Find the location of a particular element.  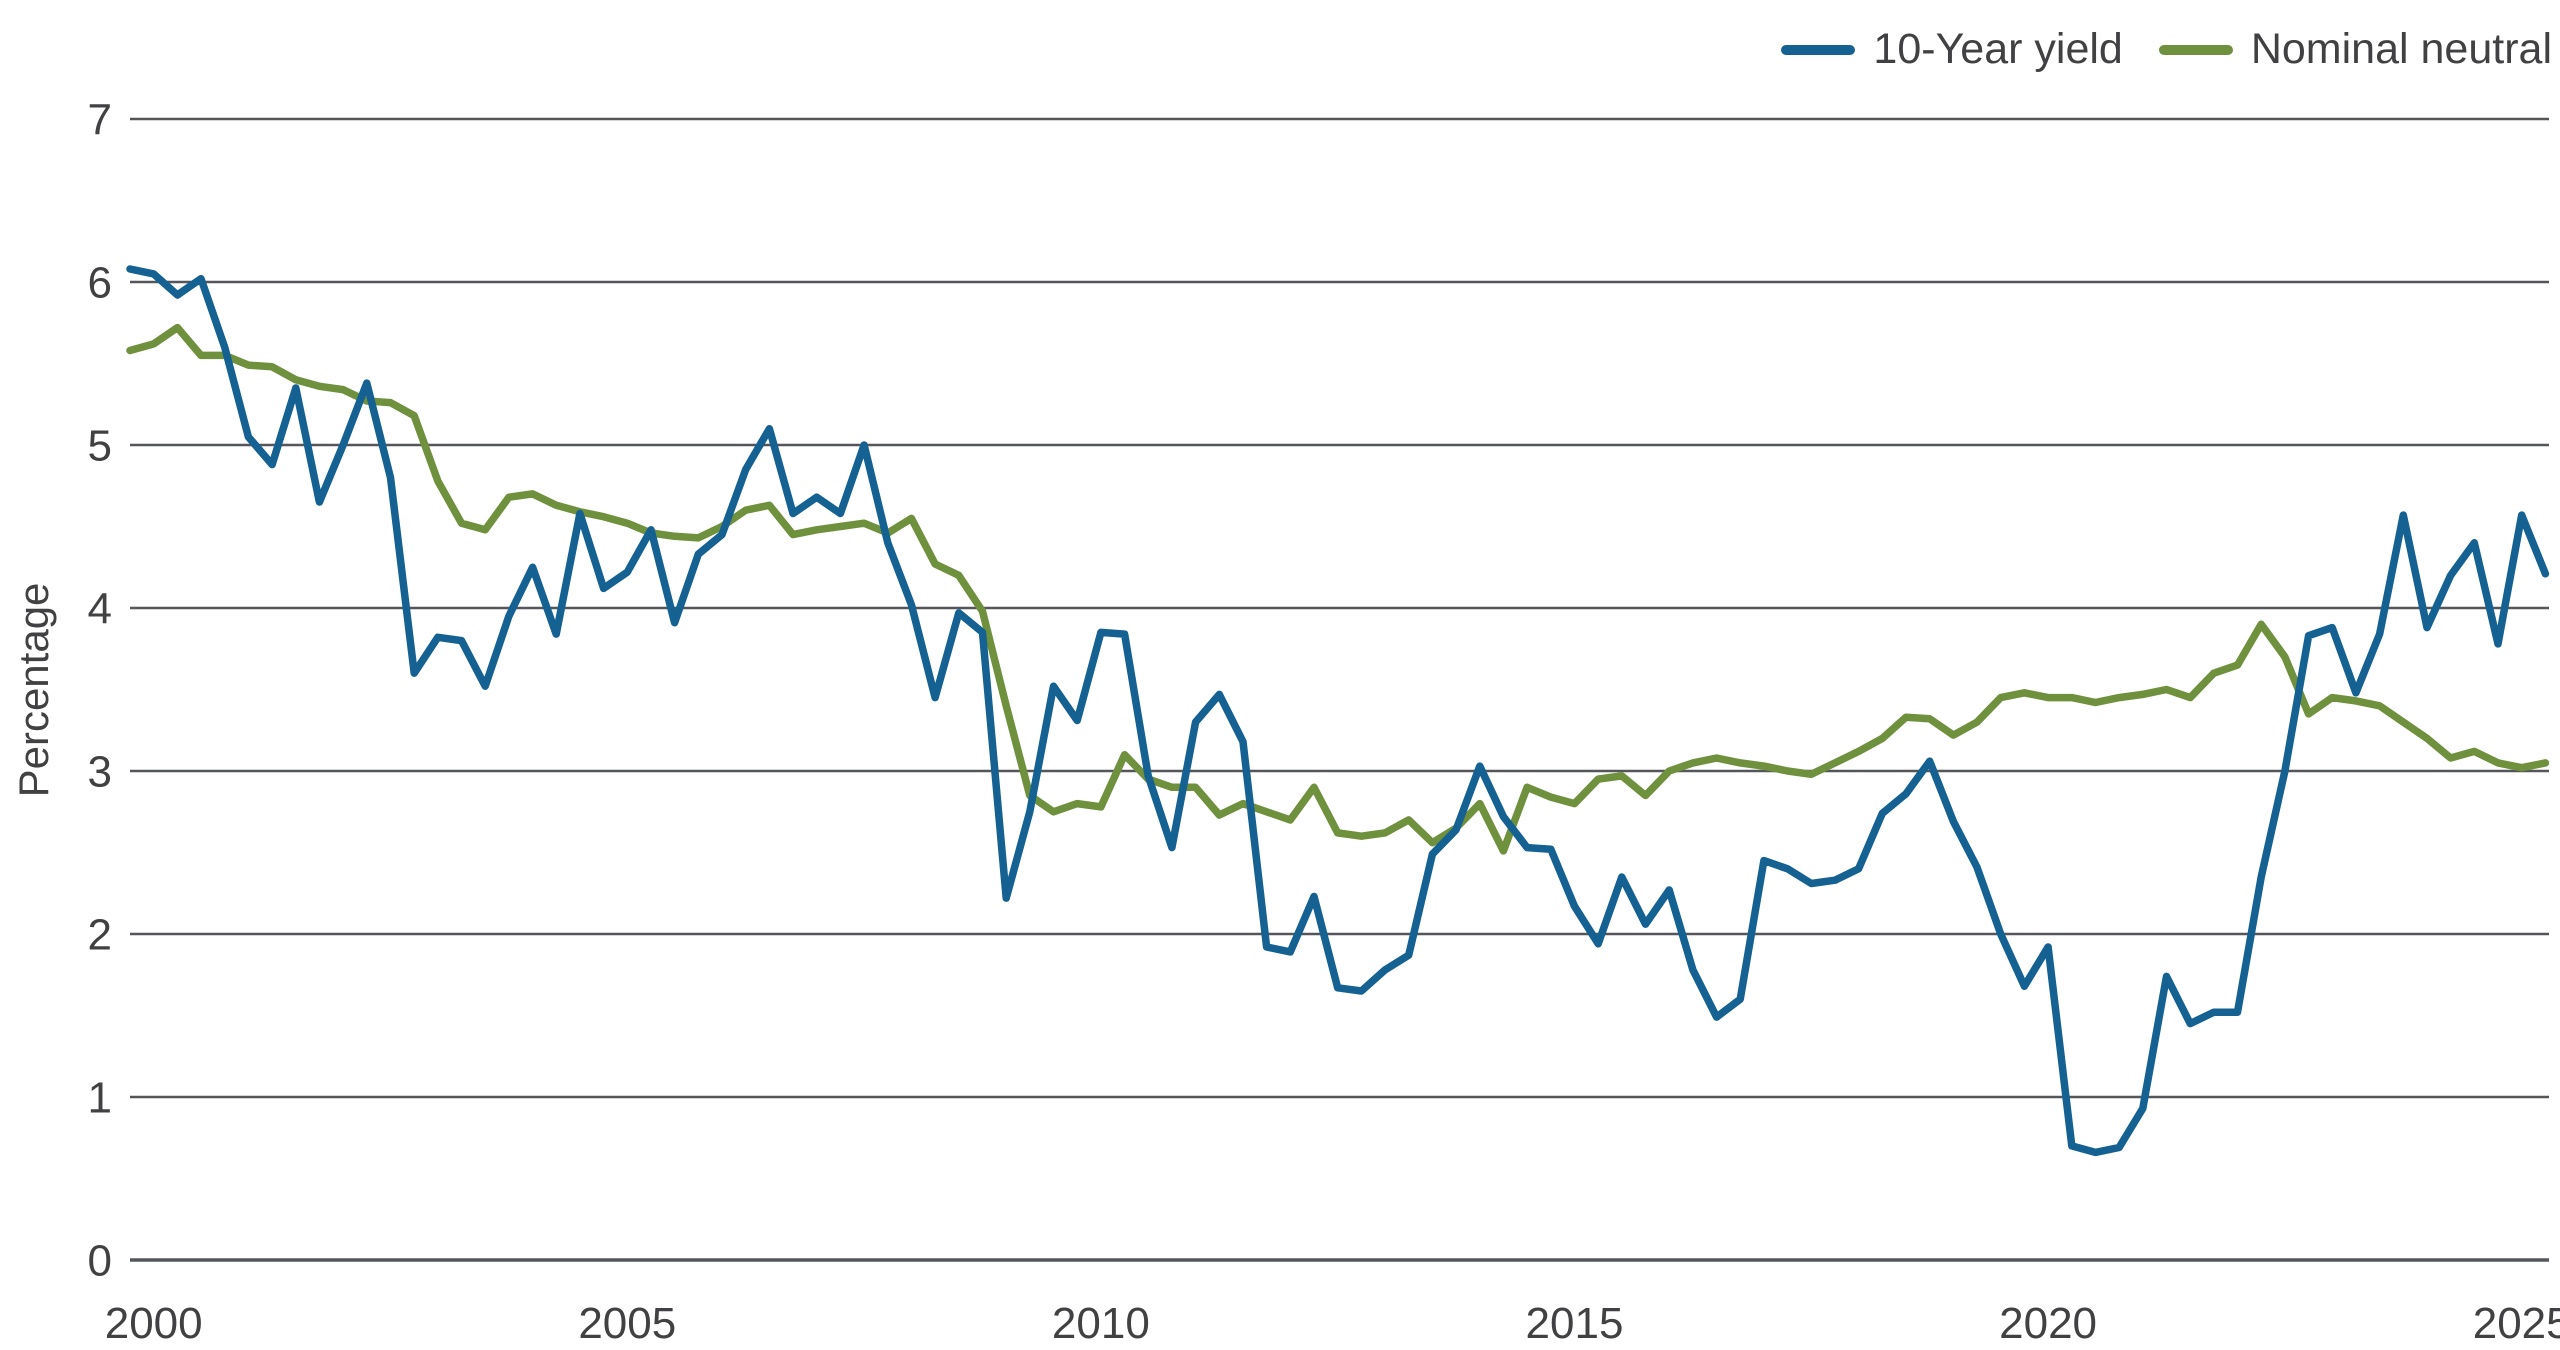

legend-item-10-year-yield: 10-Year yield is located at coordinates (1952, 49).